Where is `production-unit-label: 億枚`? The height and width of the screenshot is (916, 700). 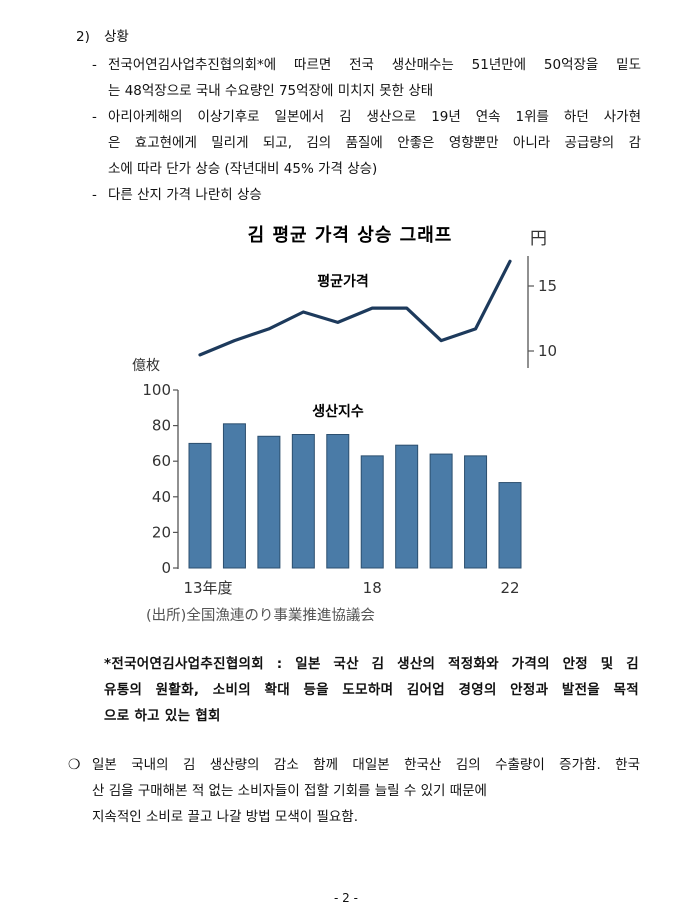
production-unit-label: 億枚 is located at coordinates (146, 366).